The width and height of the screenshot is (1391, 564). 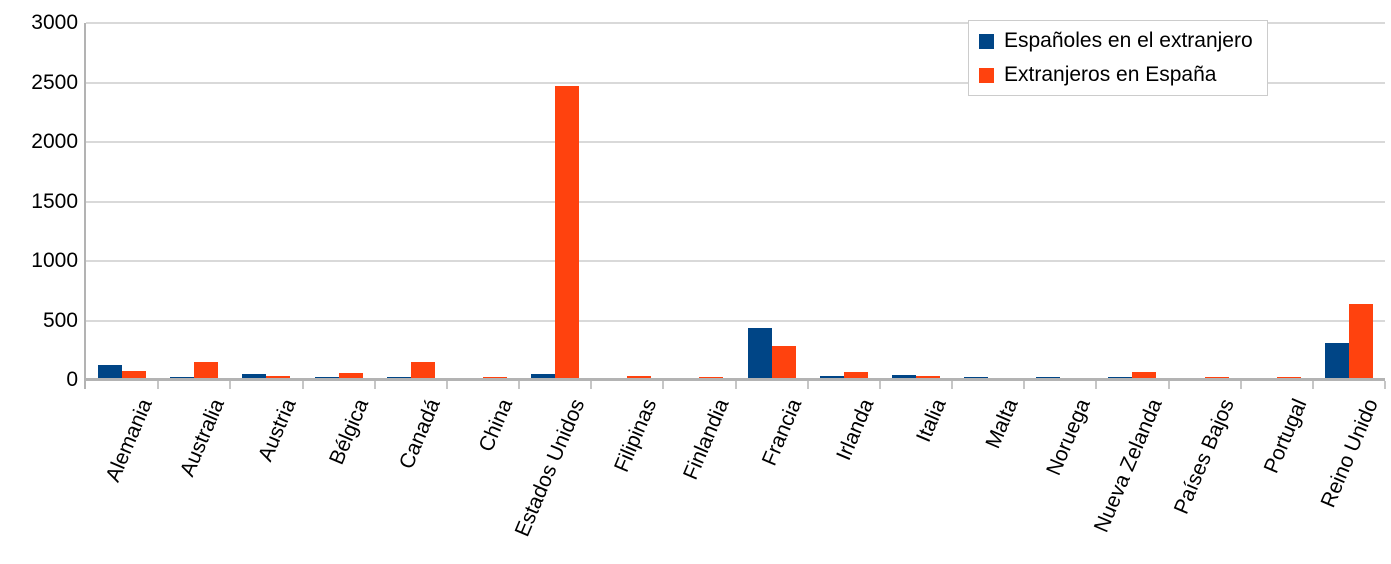 I want to click on legend-swatch-blue-icon, so click(x=986, y=41).